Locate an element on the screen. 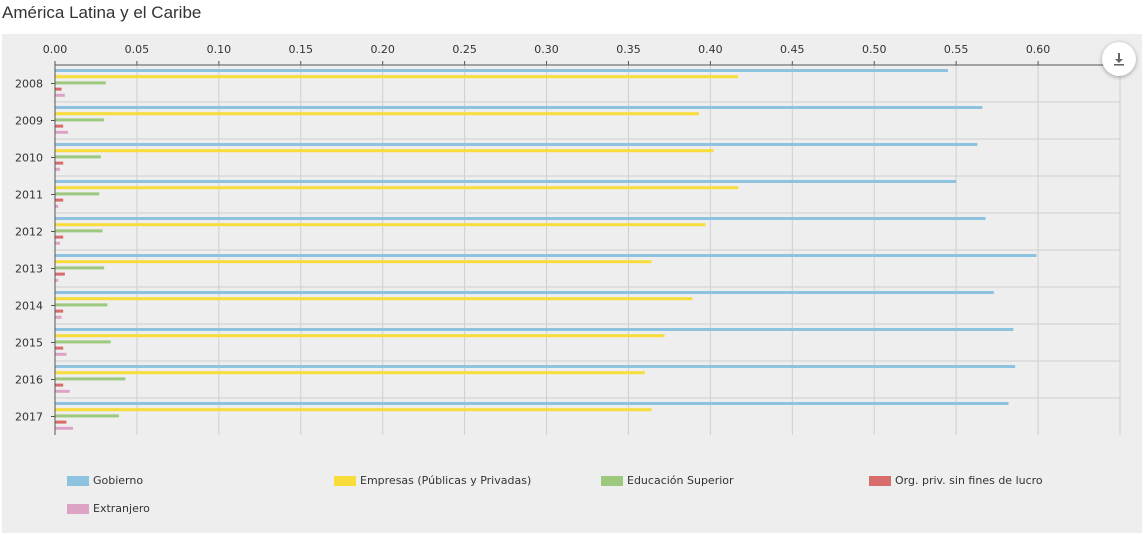 This screenshot has height=535, width=1144. x-tick-label: 0.05 is located at coordinates (137, 49).